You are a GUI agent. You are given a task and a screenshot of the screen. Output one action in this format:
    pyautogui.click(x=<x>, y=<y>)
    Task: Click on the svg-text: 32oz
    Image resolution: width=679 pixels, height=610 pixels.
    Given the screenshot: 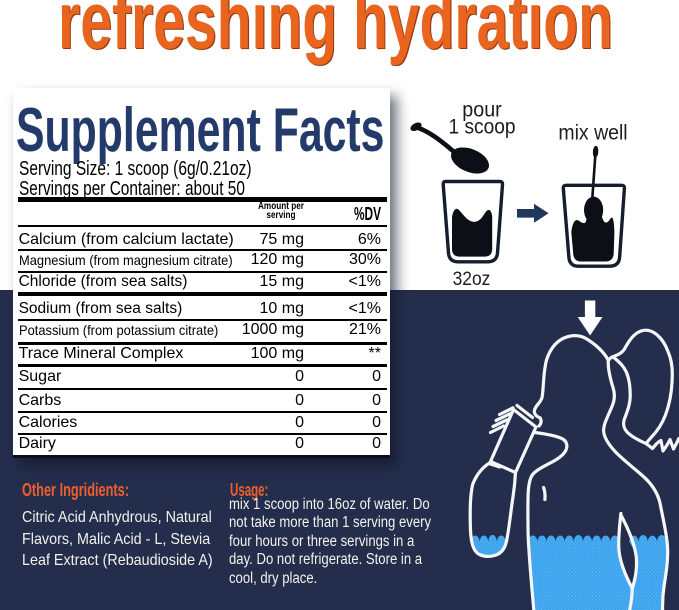 What is the action you would take?
    pyautogui.click(x=472, y=279)
    